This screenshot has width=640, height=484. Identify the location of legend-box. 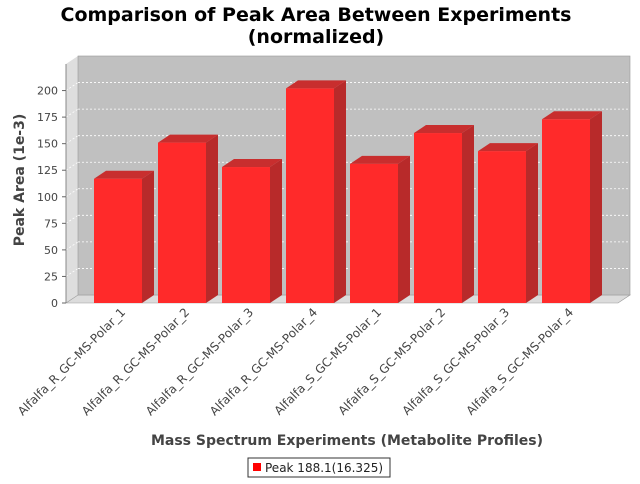
(319, 467).